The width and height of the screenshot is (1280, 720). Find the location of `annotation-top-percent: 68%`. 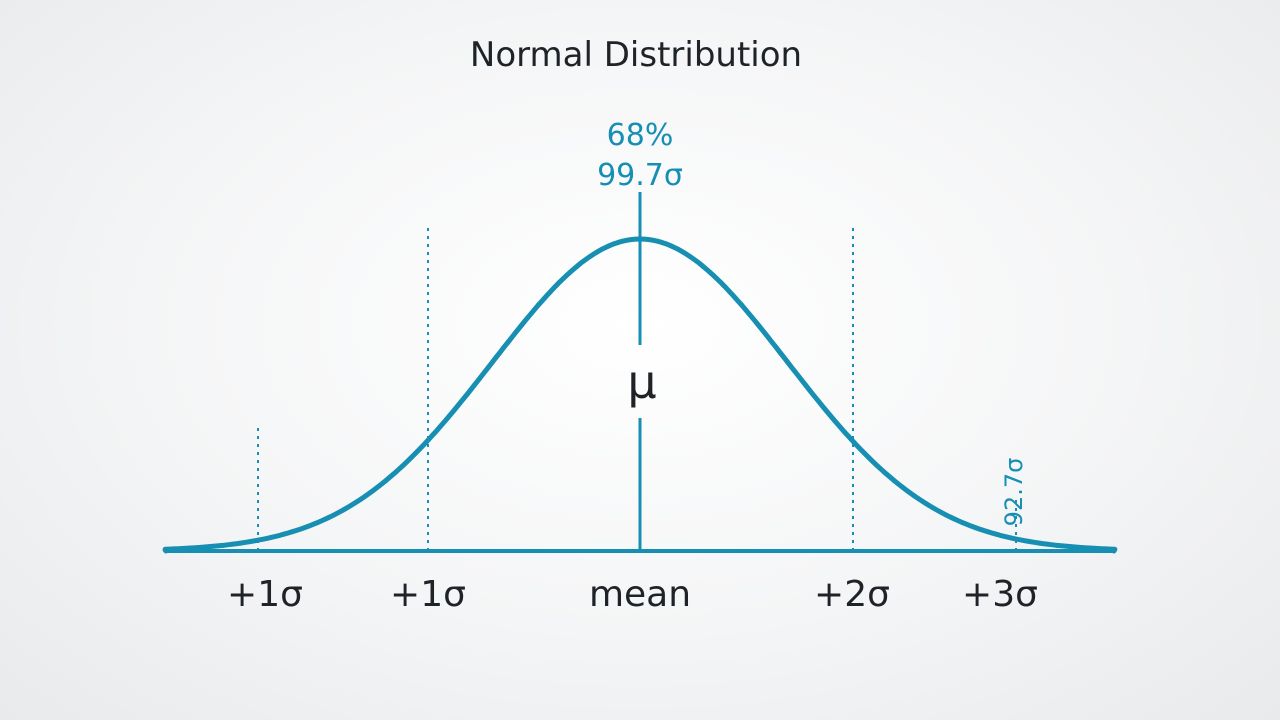

annotation-top-percent: 68% is located at coordinates (640, 135).